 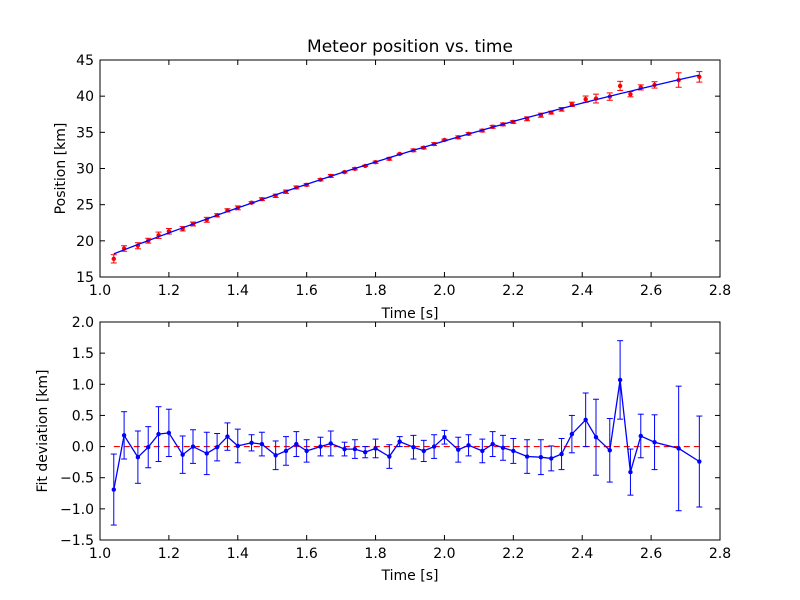 What do you see at coordinates (85, 206) in the screenshot?
I see `position-y-tick-label: 25` at bounding box center [85, 206].